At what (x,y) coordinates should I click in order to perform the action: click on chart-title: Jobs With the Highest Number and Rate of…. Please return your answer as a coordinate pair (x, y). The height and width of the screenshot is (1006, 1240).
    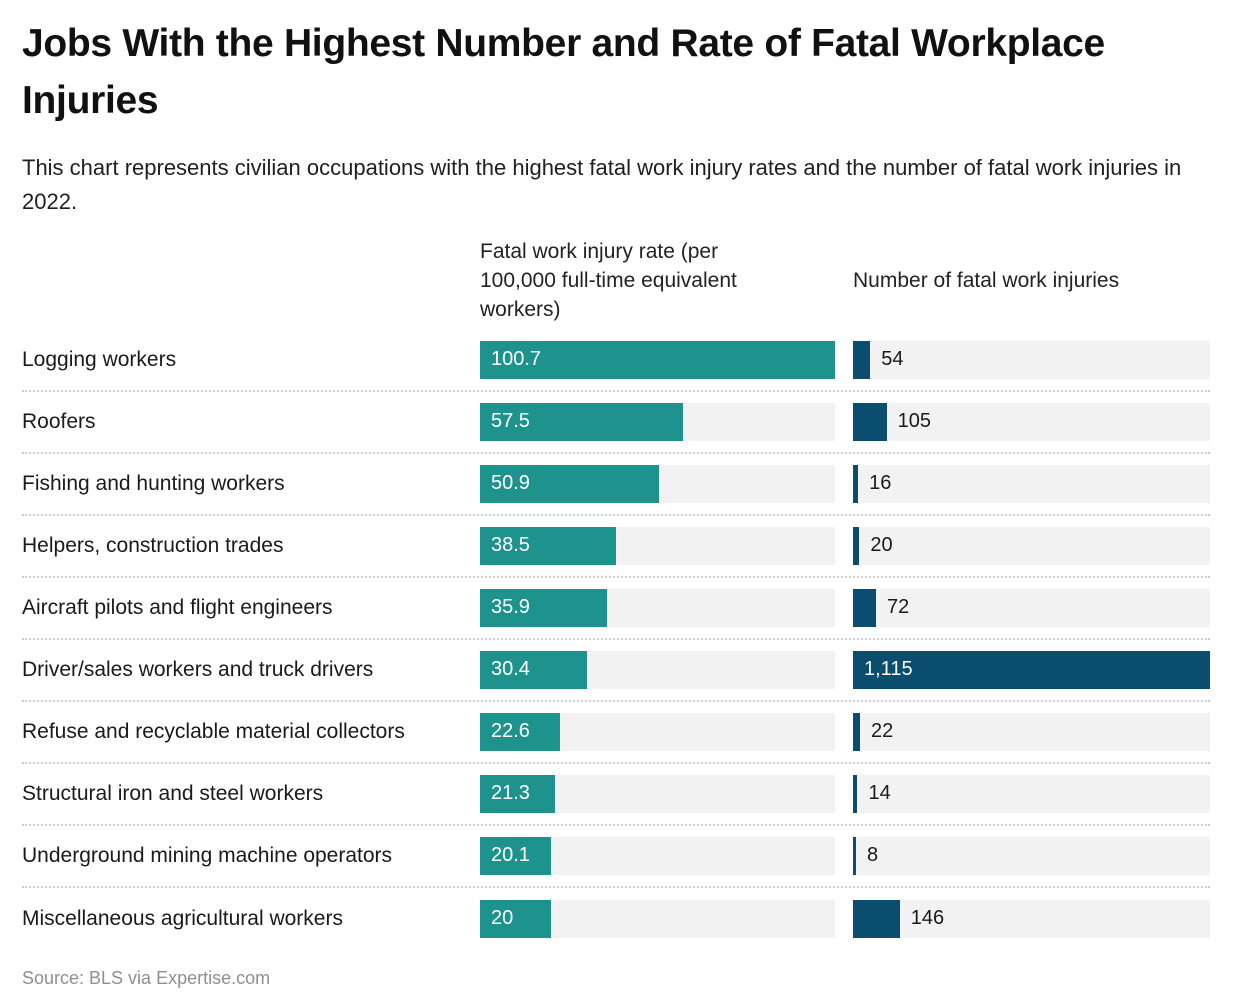
    Looking at the image, I should click on (563, 72).